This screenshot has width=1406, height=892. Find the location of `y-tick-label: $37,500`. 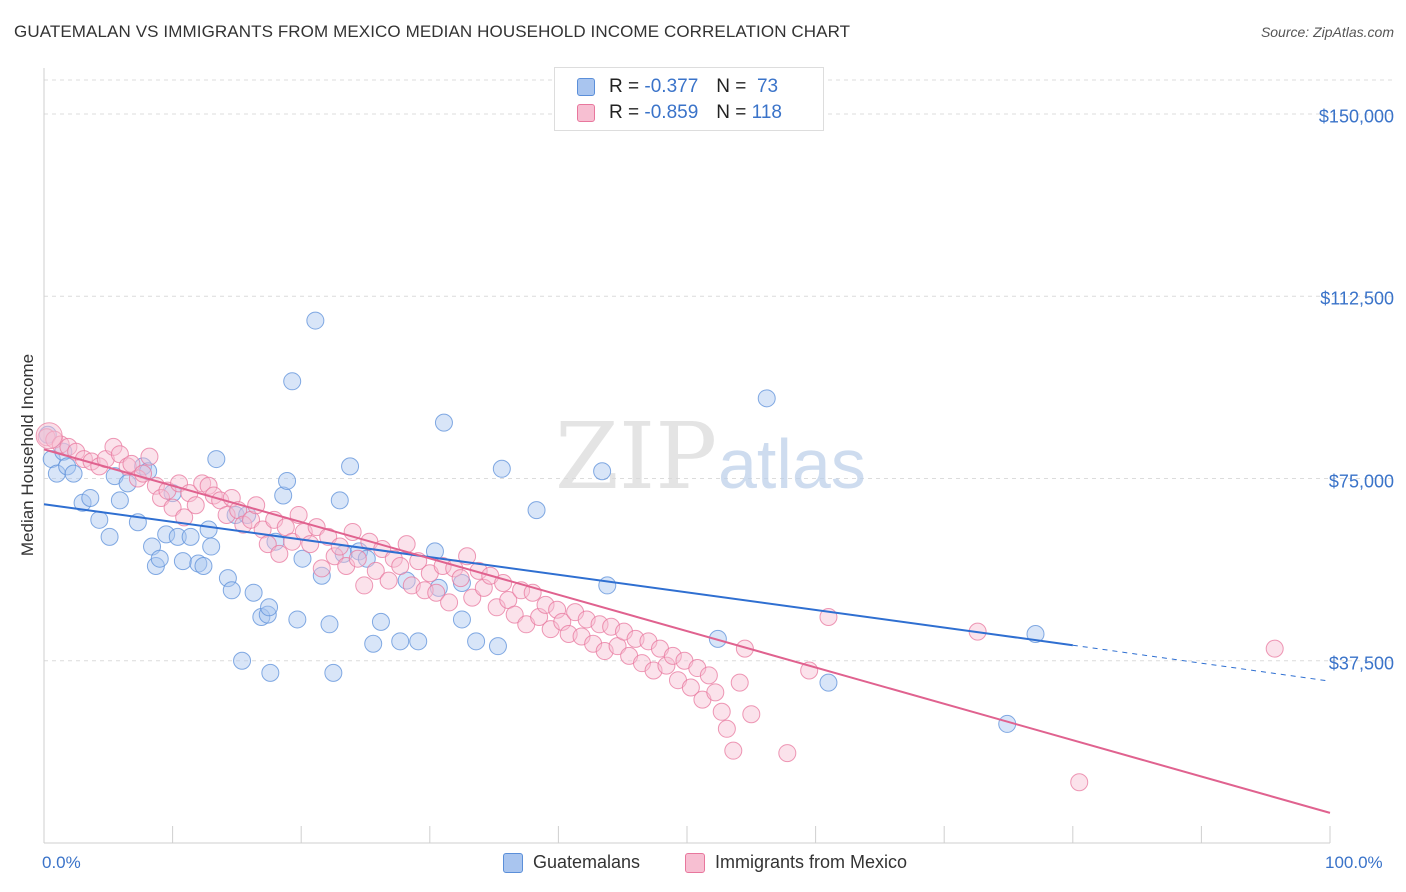

y-tick-label: $37,500 is located at coordinates (1361, 663).